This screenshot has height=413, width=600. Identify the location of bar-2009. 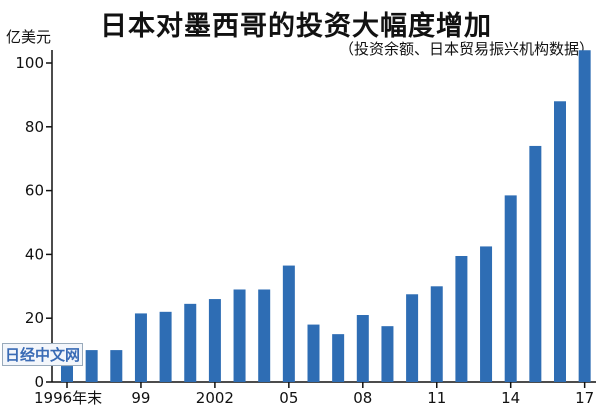
(387, 354).